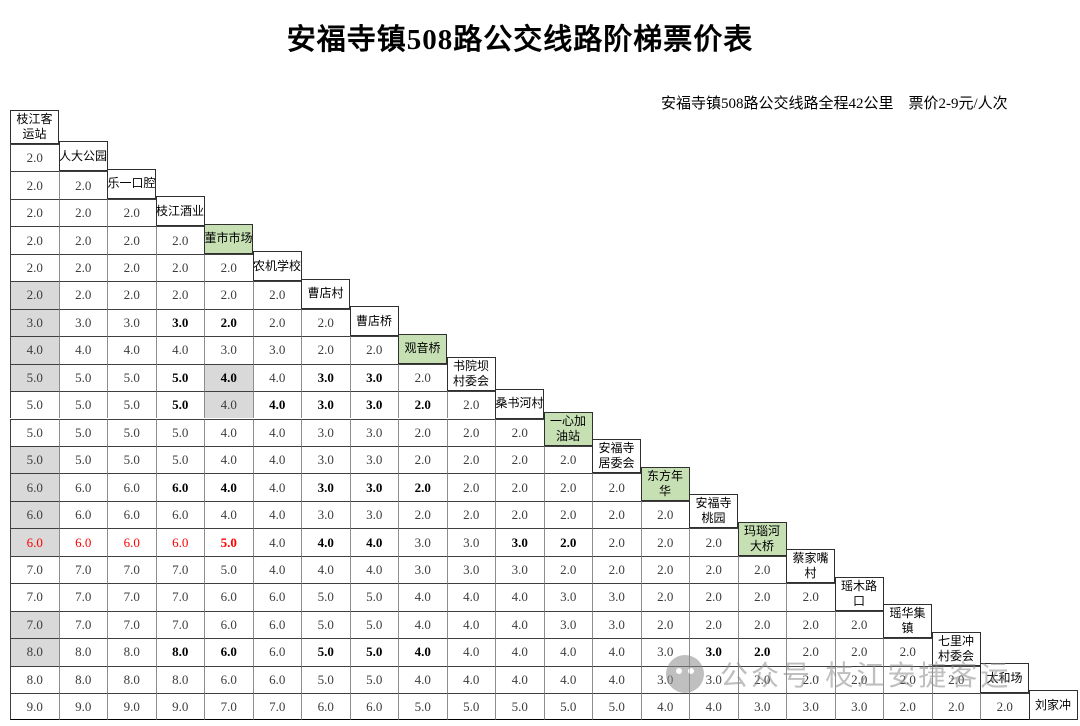 This screenshot has height=726, width=1080. Describe the element at coordinates (616, 456) in the screenshot. I see `station-cell: 安福寺 居委会` at that location.